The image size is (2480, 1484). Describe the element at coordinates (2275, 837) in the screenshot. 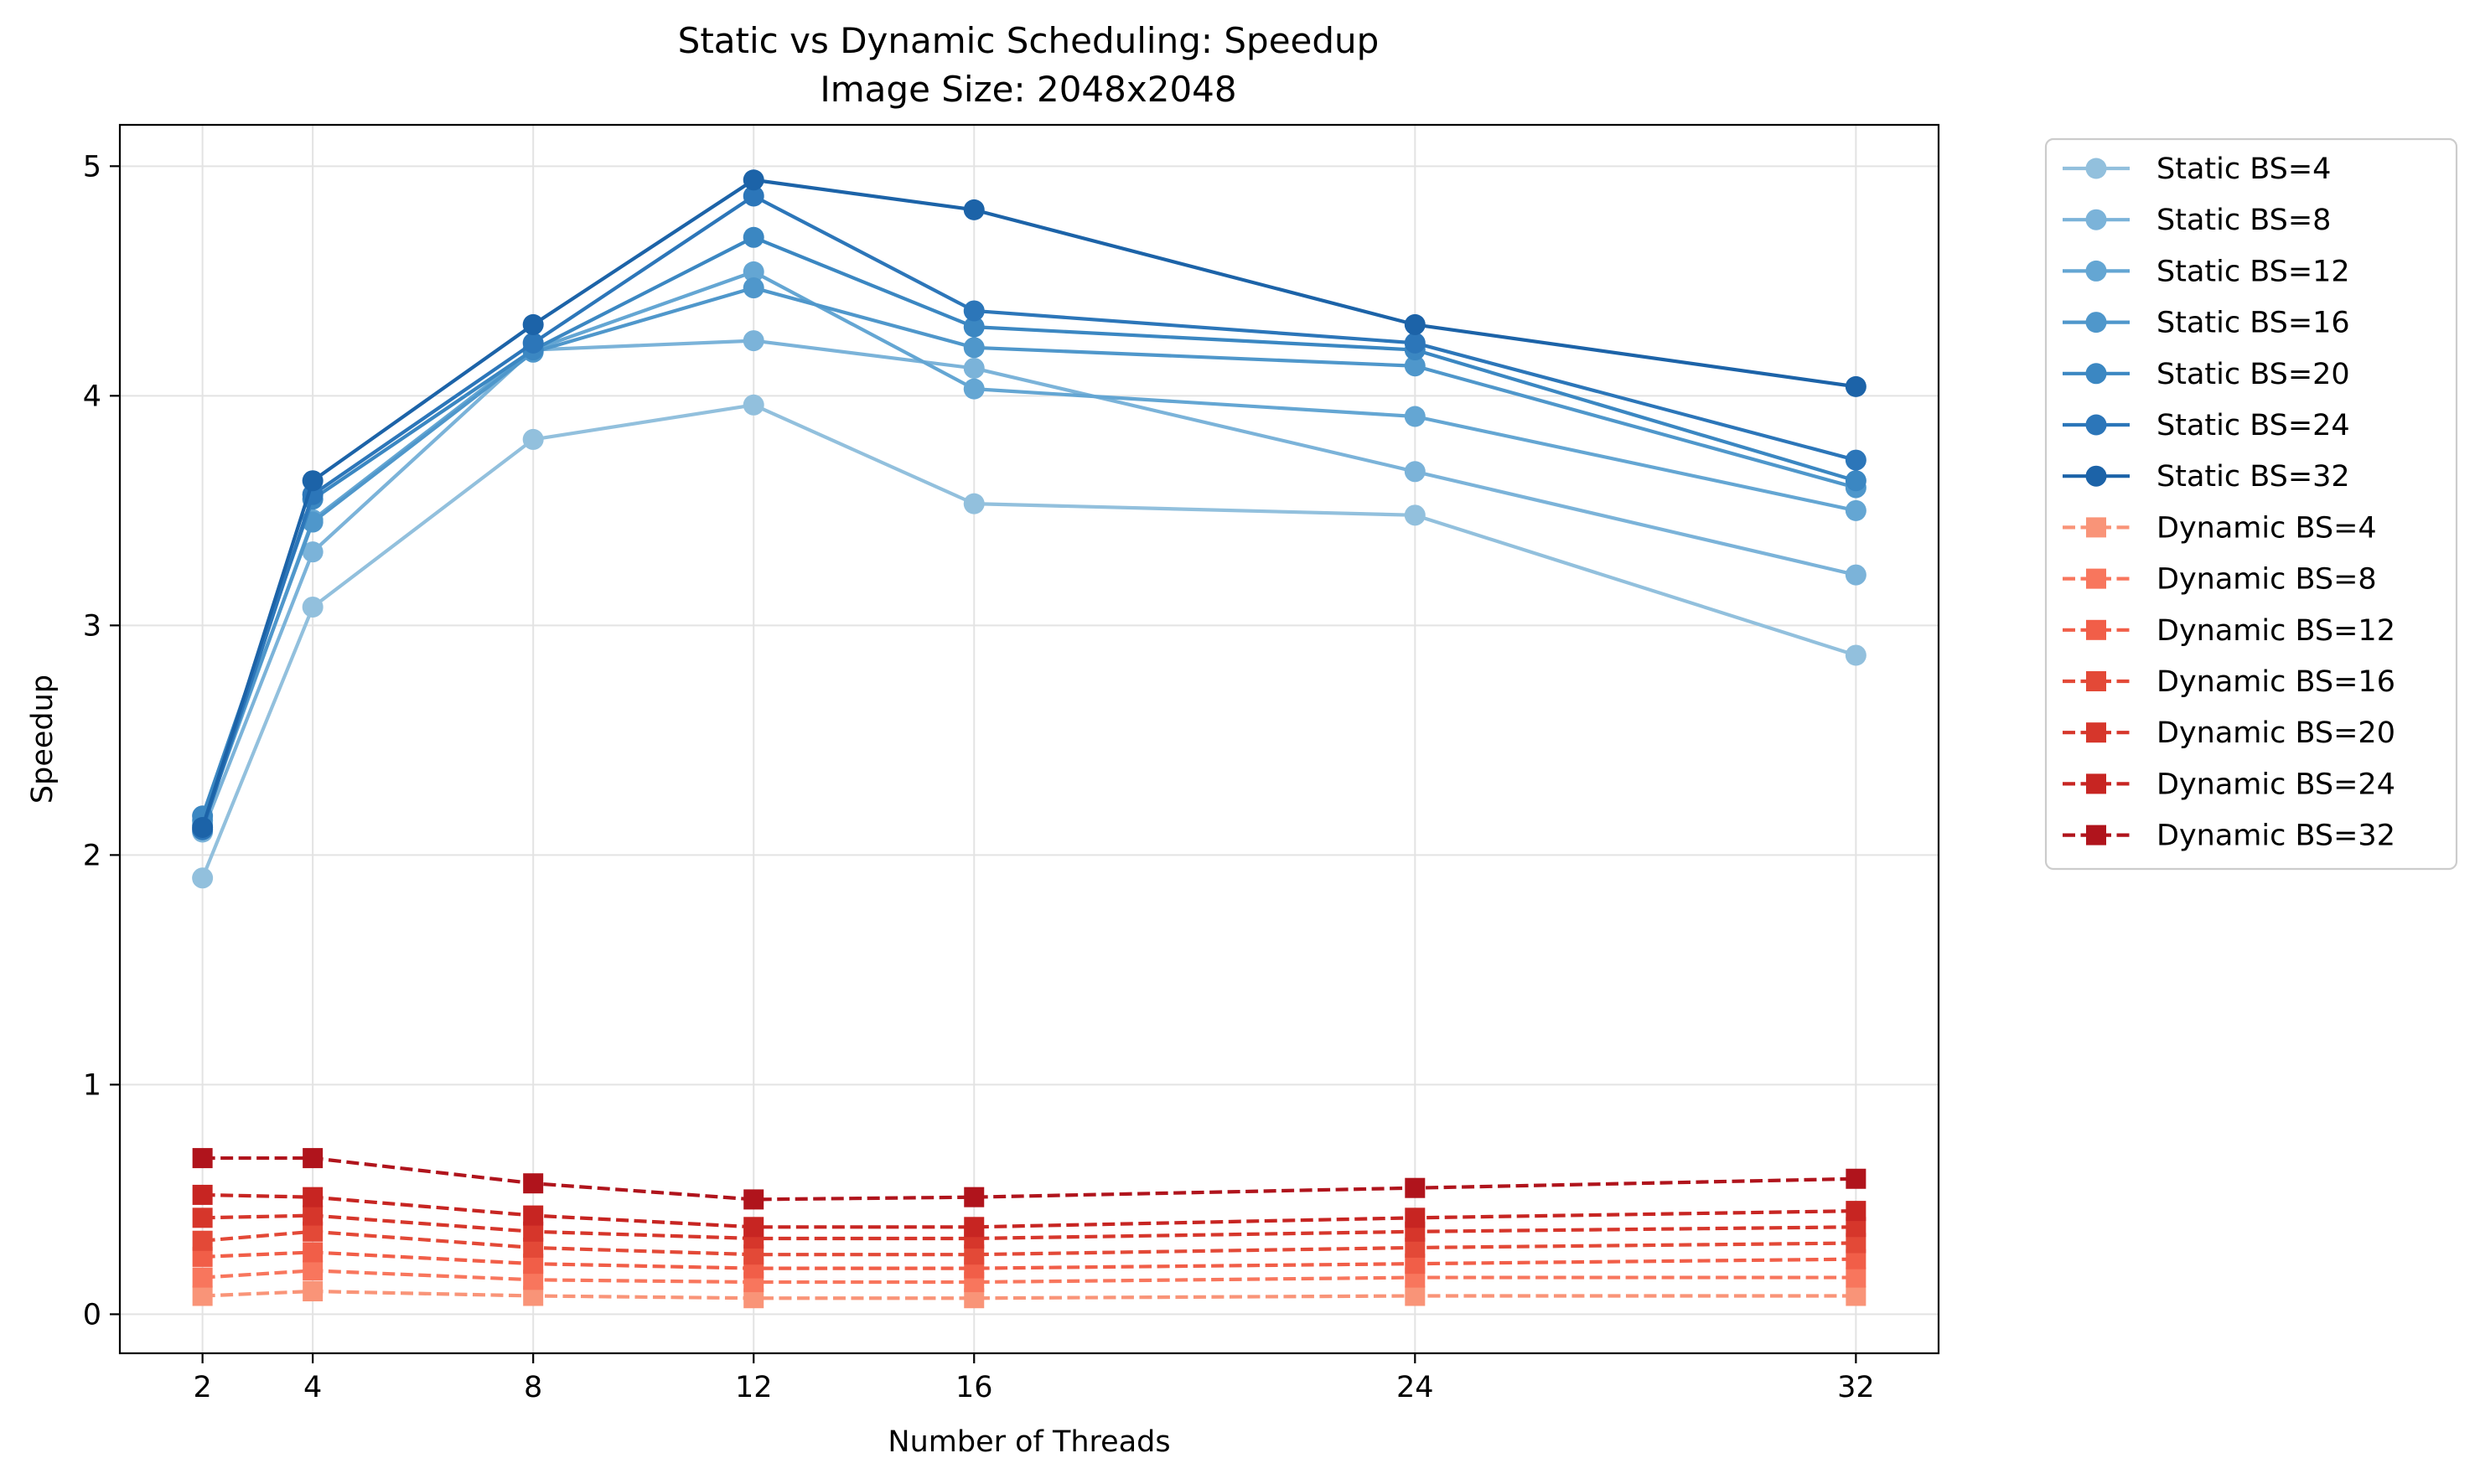

I see `legend-label: Dynamic BS=32` at that location.